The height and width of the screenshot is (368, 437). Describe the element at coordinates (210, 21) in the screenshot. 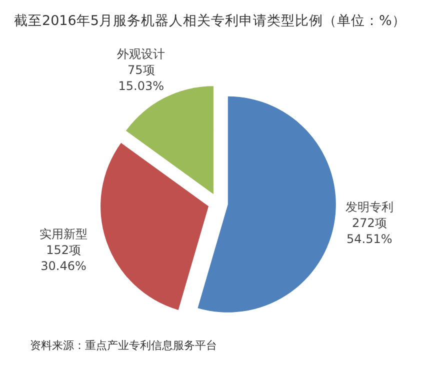

I see `chart-title: 截至2016年5月服务机器人相关专利申请类型比例（单位：%）` at that location.